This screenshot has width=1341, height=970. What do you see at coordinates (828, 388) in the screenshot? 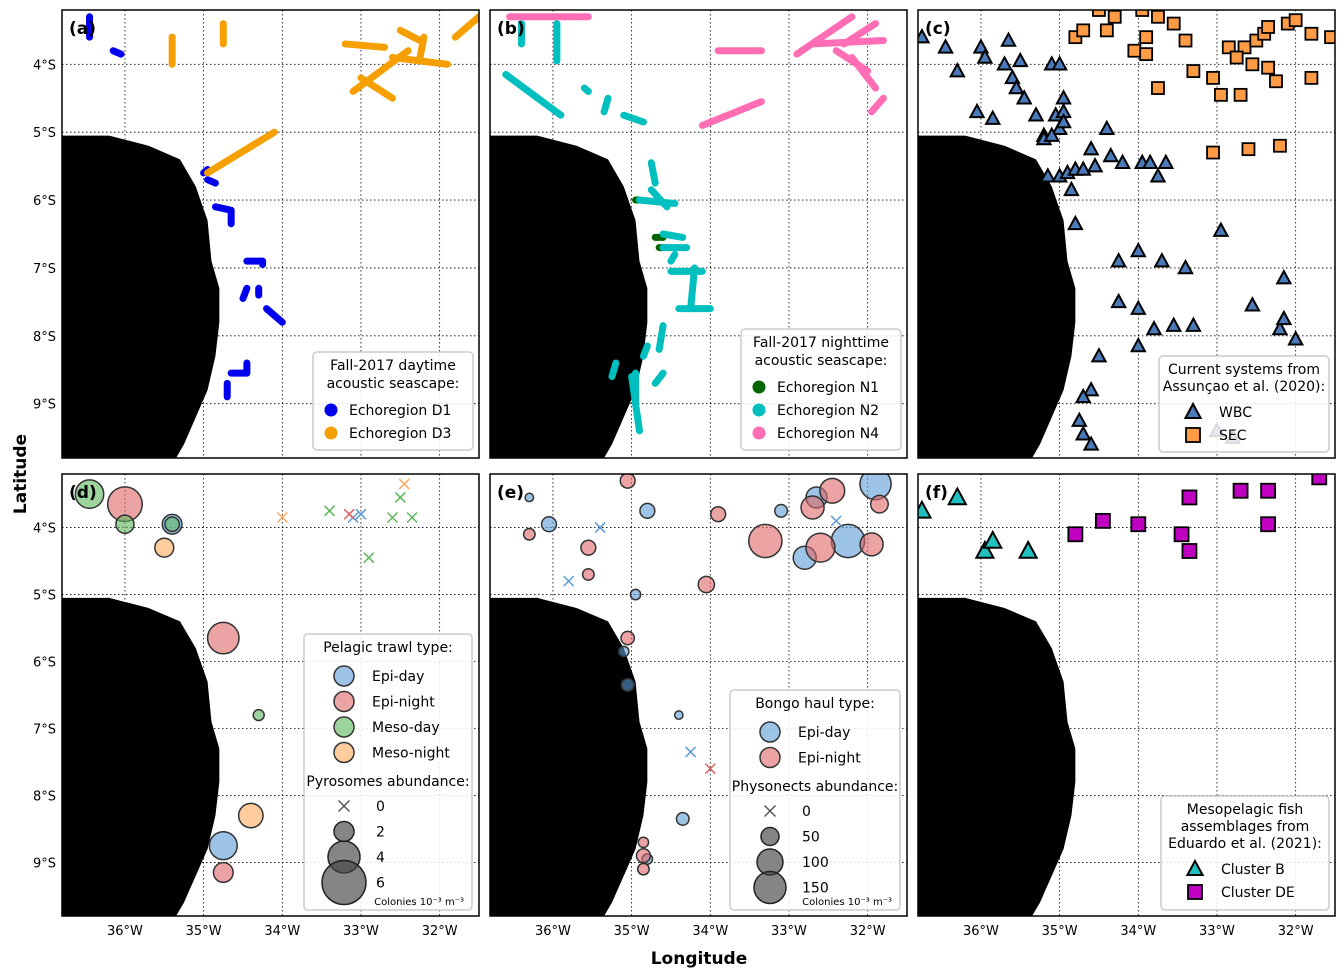
I see `legend-entry-label: Echoregion N1` at bounding box center [828, 388].